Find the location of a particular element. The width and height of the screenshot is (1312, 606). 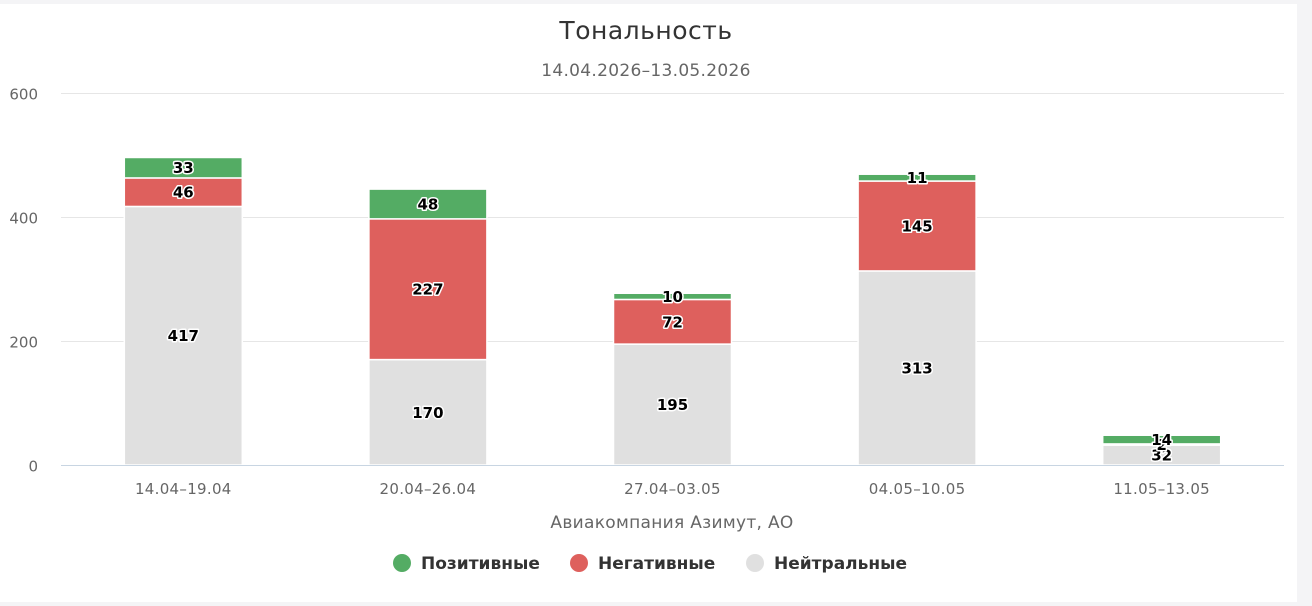

y-tick-label: 200 is located at coordinates (23, 343).